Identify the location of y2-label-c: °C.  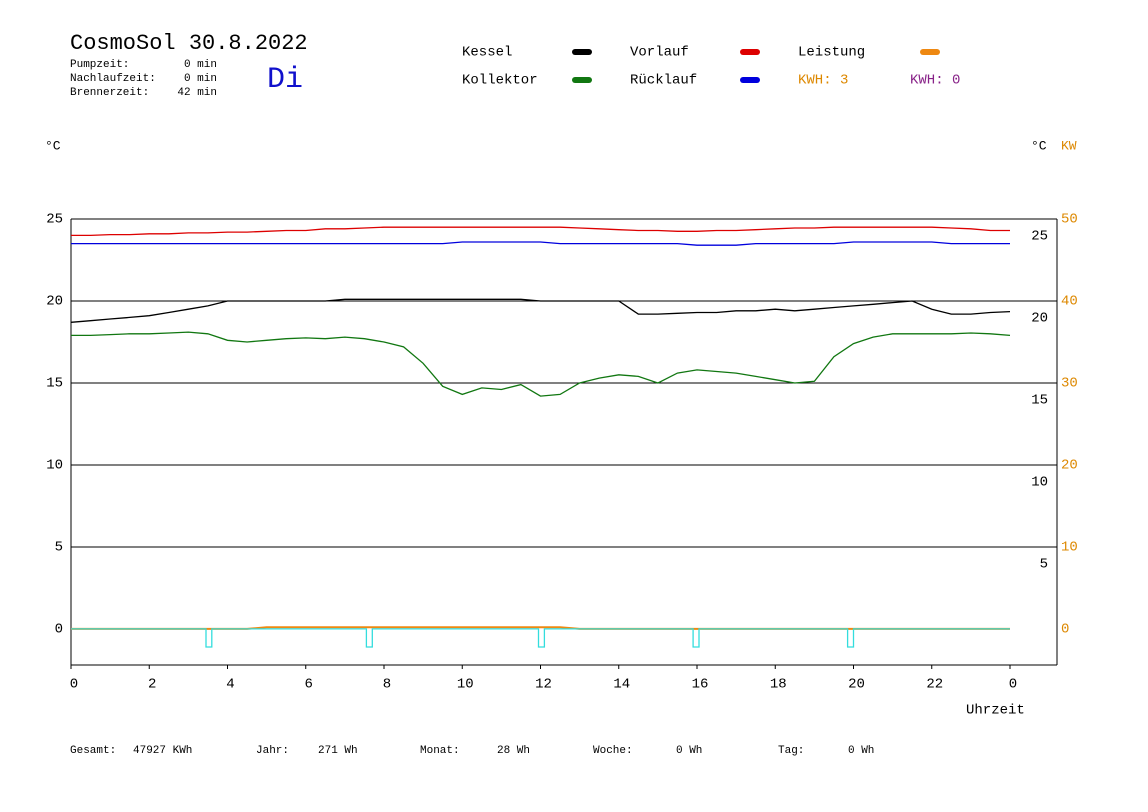
(1039, 145).